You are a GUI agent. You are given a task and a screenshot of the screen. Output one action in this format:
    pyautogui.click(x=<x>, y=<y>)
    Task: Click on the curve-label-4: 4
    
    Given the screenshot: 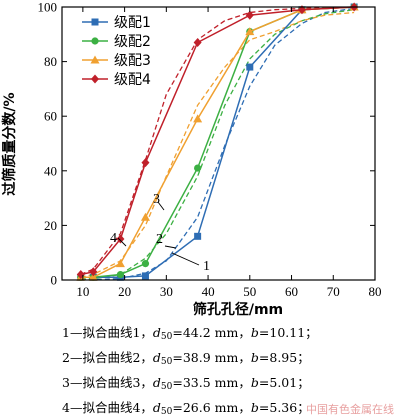 What is the action you would take?
    pyautogui.click(x=113, y=238)
    